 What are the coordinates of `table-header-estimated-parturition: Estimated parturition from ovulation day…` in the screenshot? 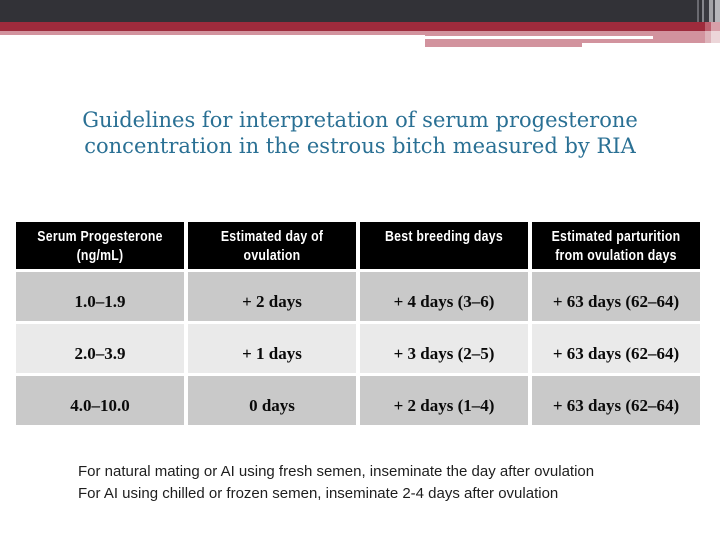 It's located at (616, 245).